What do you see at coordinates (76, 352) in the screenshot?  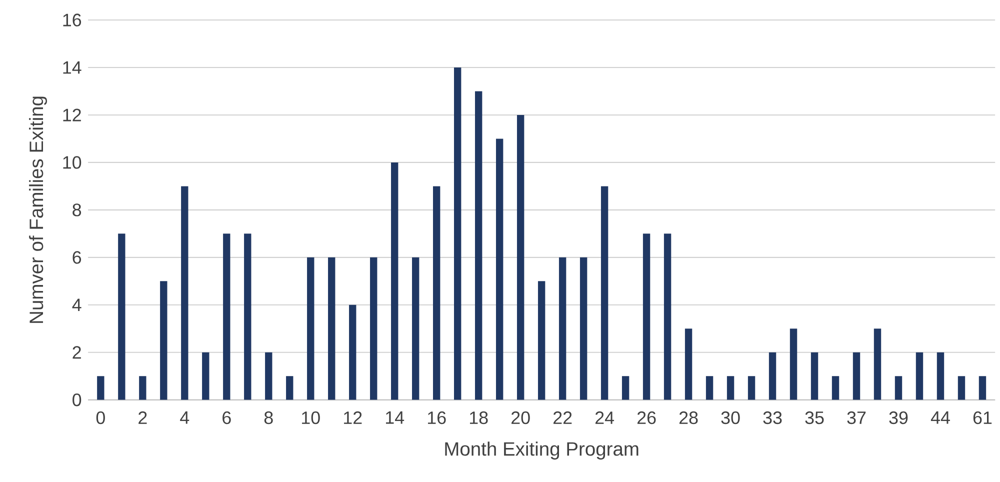 I see `y-tick-label: 2` at bounding box center [76, 352].